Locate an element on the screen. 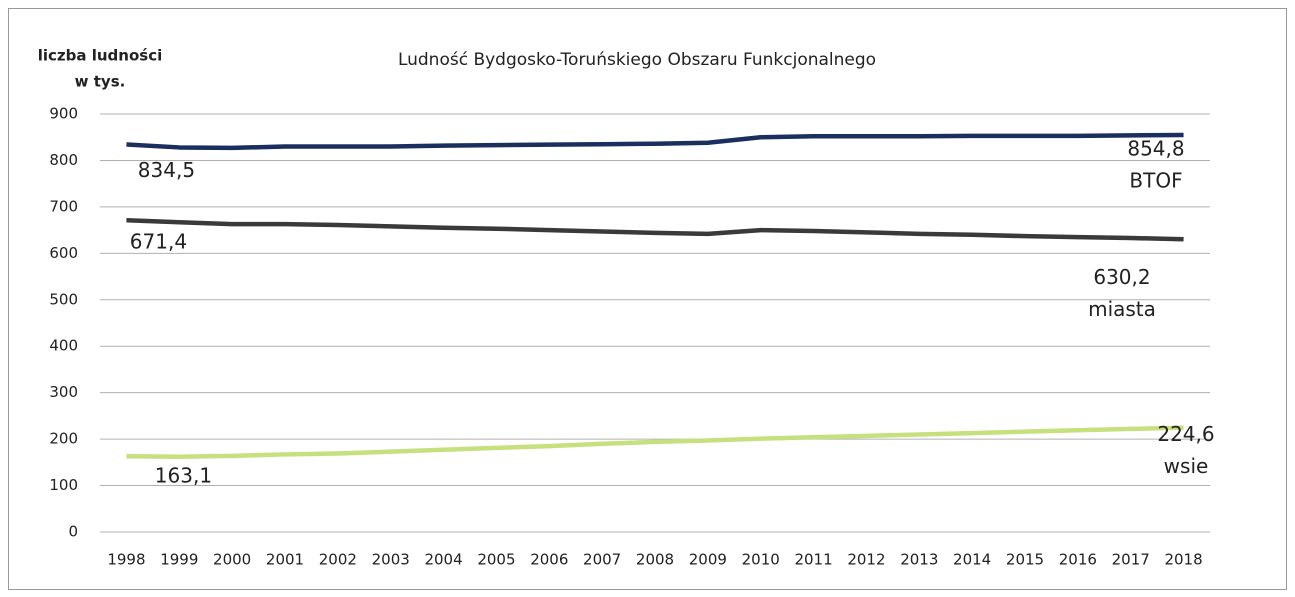  x-tick-label: 2013 is located at coordinates (919, 560).